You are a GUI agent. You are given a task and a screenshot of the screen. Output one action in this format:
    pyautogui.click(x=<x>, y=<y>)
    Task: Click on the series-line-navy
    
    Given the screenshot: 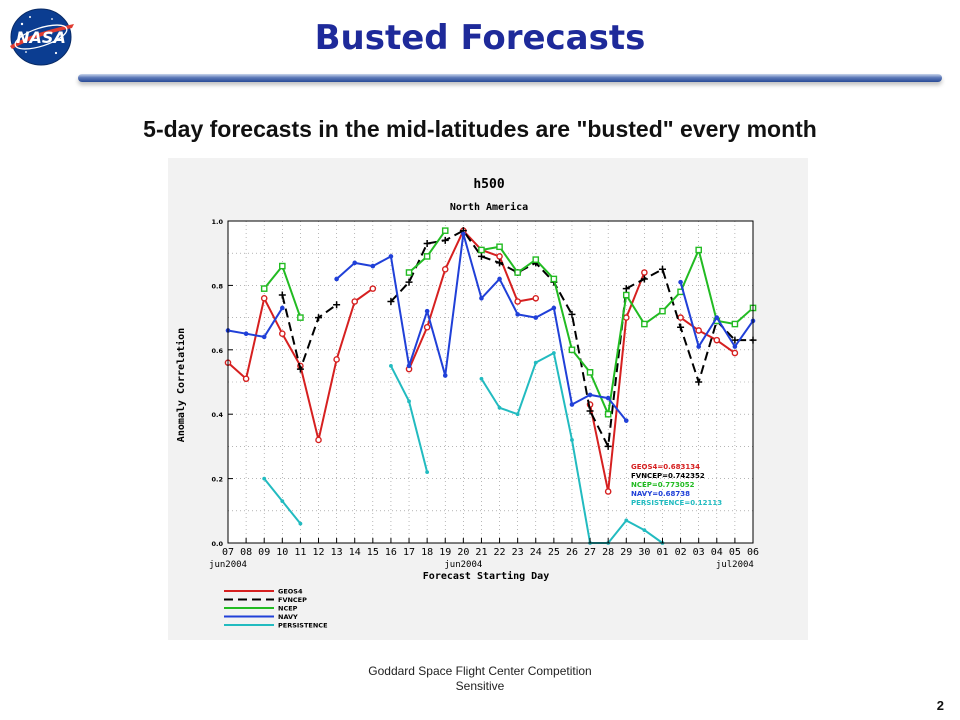 What is the action you would take?
    pyautogui.click(x=255, y=322)
    